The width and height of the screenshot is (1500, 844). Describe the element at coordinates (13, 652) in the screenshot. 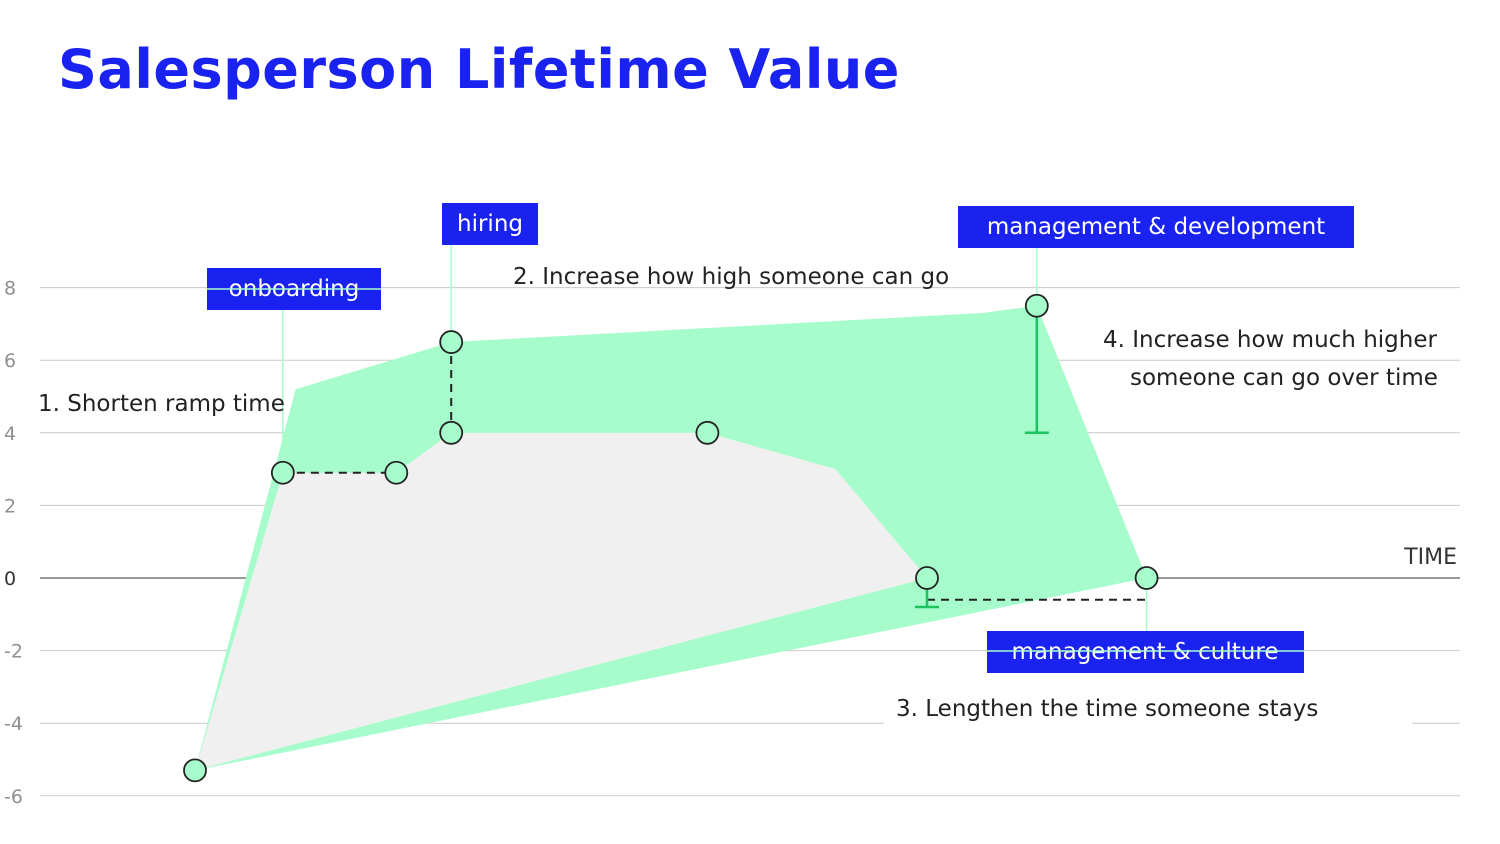

I see `y-tick-label-5: -2` at that location.